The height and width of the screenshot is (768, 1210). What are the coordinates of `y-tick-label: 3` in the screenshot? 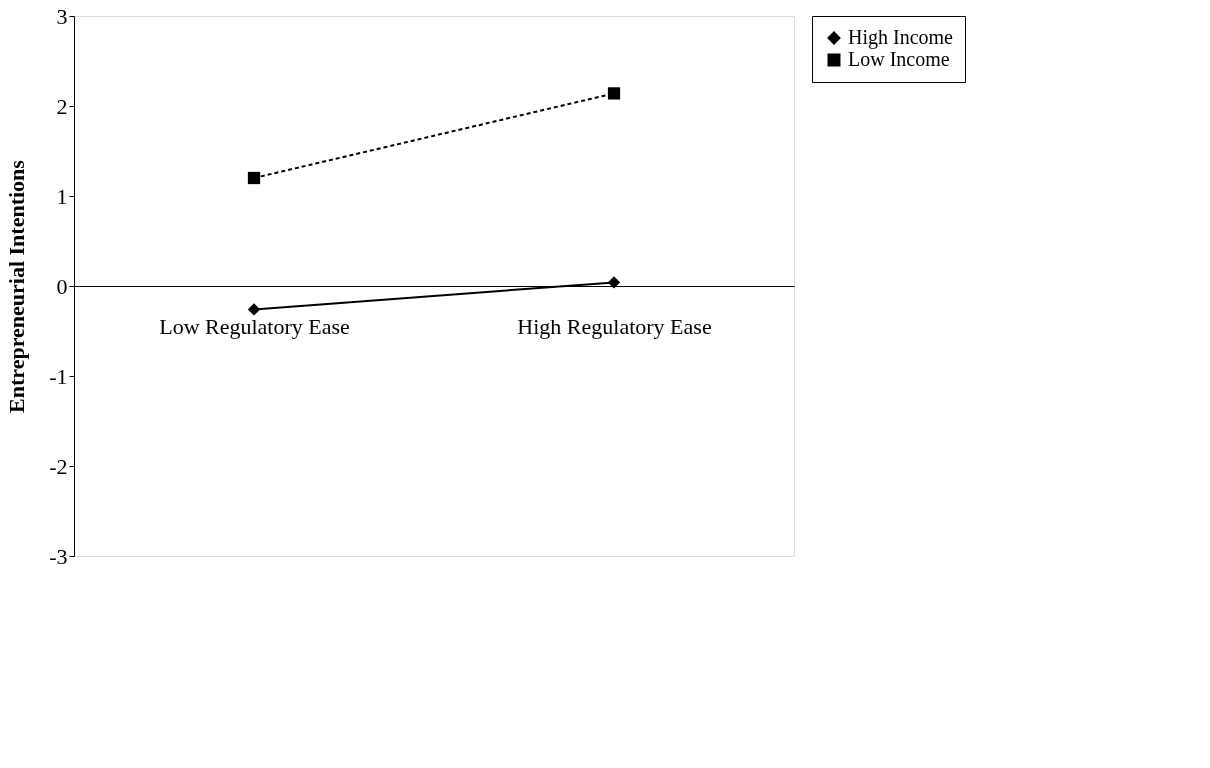 It's located at (62, 16).